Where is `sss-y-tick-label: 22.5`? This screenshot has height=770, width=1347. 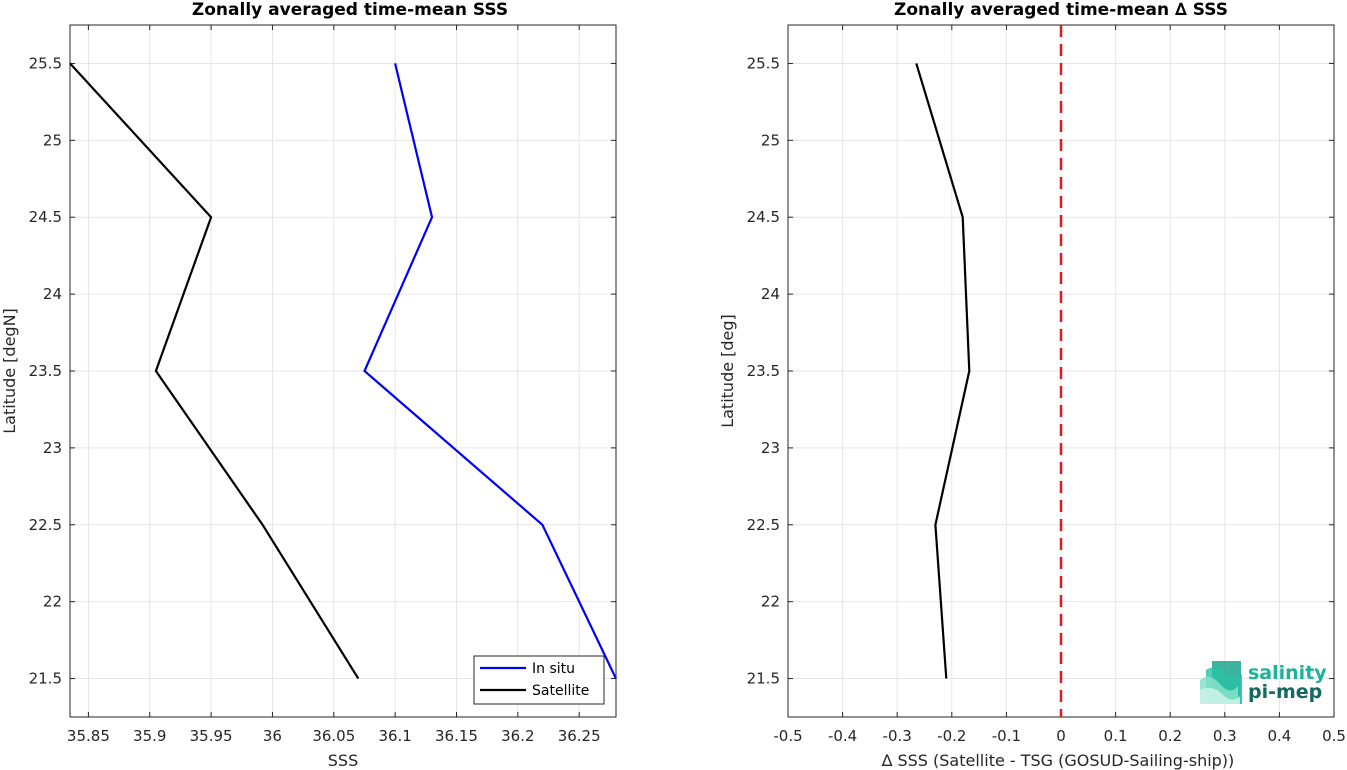
sss-y-tick-label: 22.5 is located at coordinates (45, 525).